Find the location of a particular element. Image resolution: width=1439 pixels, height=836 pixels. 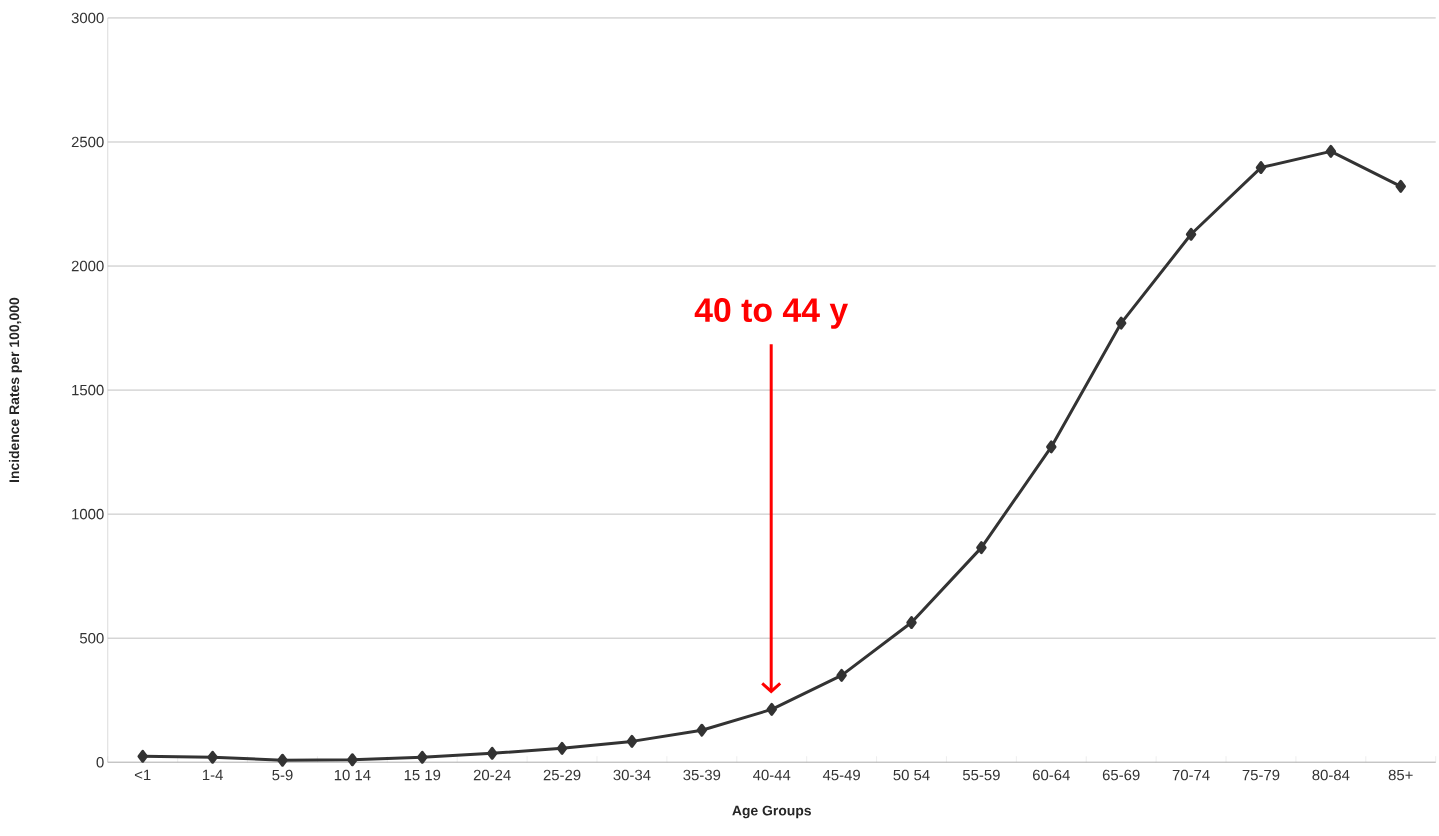

x-tick-label: 80-84 is located at coordinates (1331, 775).